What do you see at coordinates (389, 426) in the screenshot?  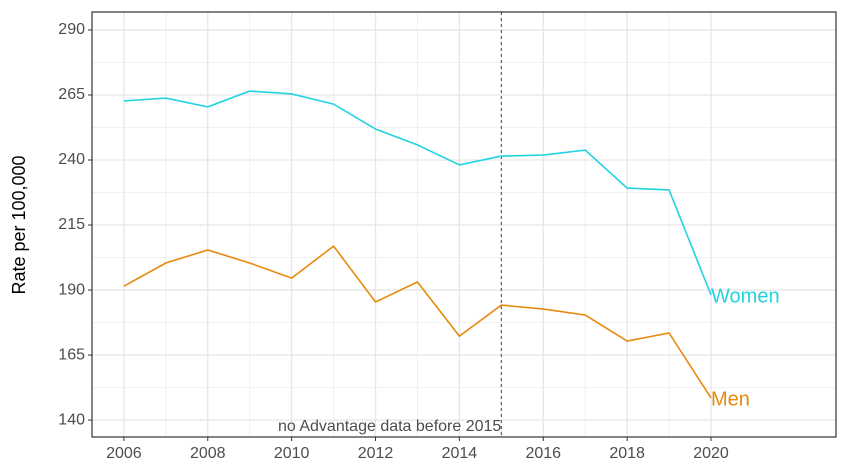 I see `annotation: no Advantage data before 2015` at bounding box center [389, 426].